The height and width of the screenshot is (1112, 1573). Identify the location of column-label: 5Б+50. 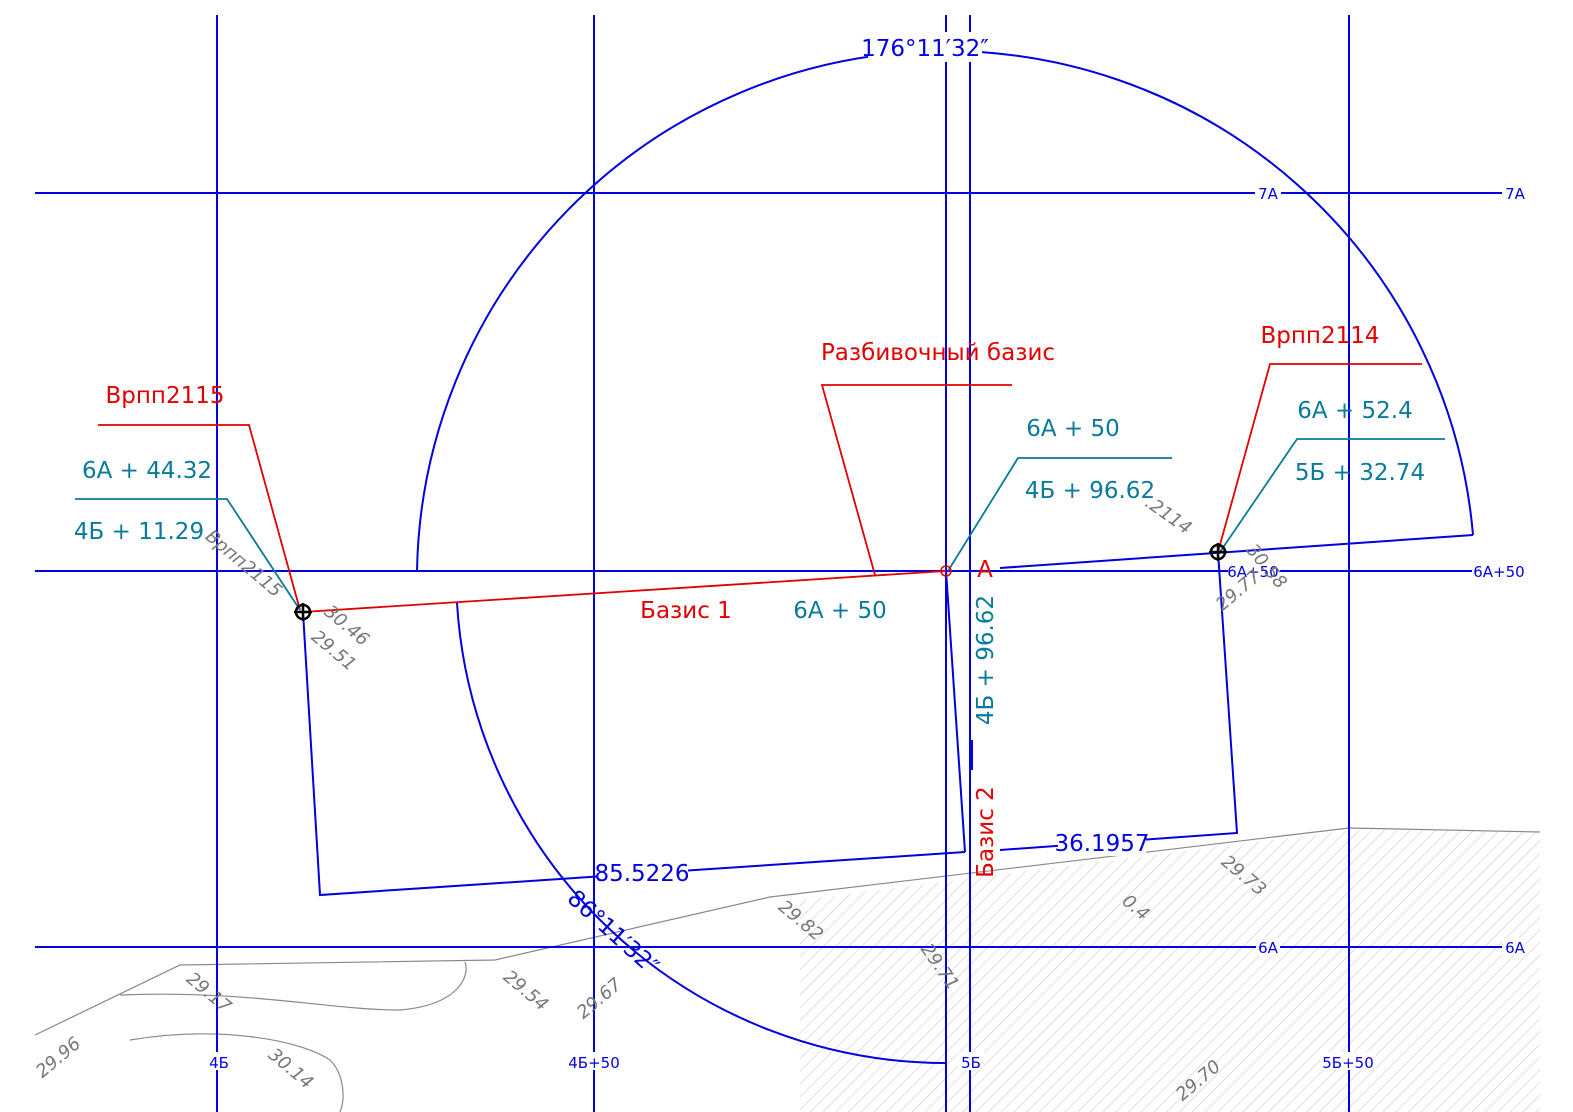
(1348, 1063).